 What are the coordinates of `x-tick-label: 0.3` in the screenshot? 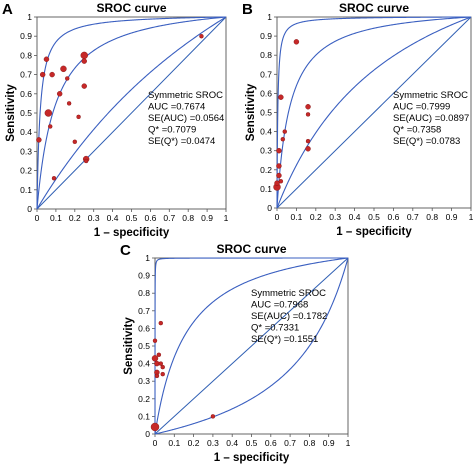 It's located at (94, 218).